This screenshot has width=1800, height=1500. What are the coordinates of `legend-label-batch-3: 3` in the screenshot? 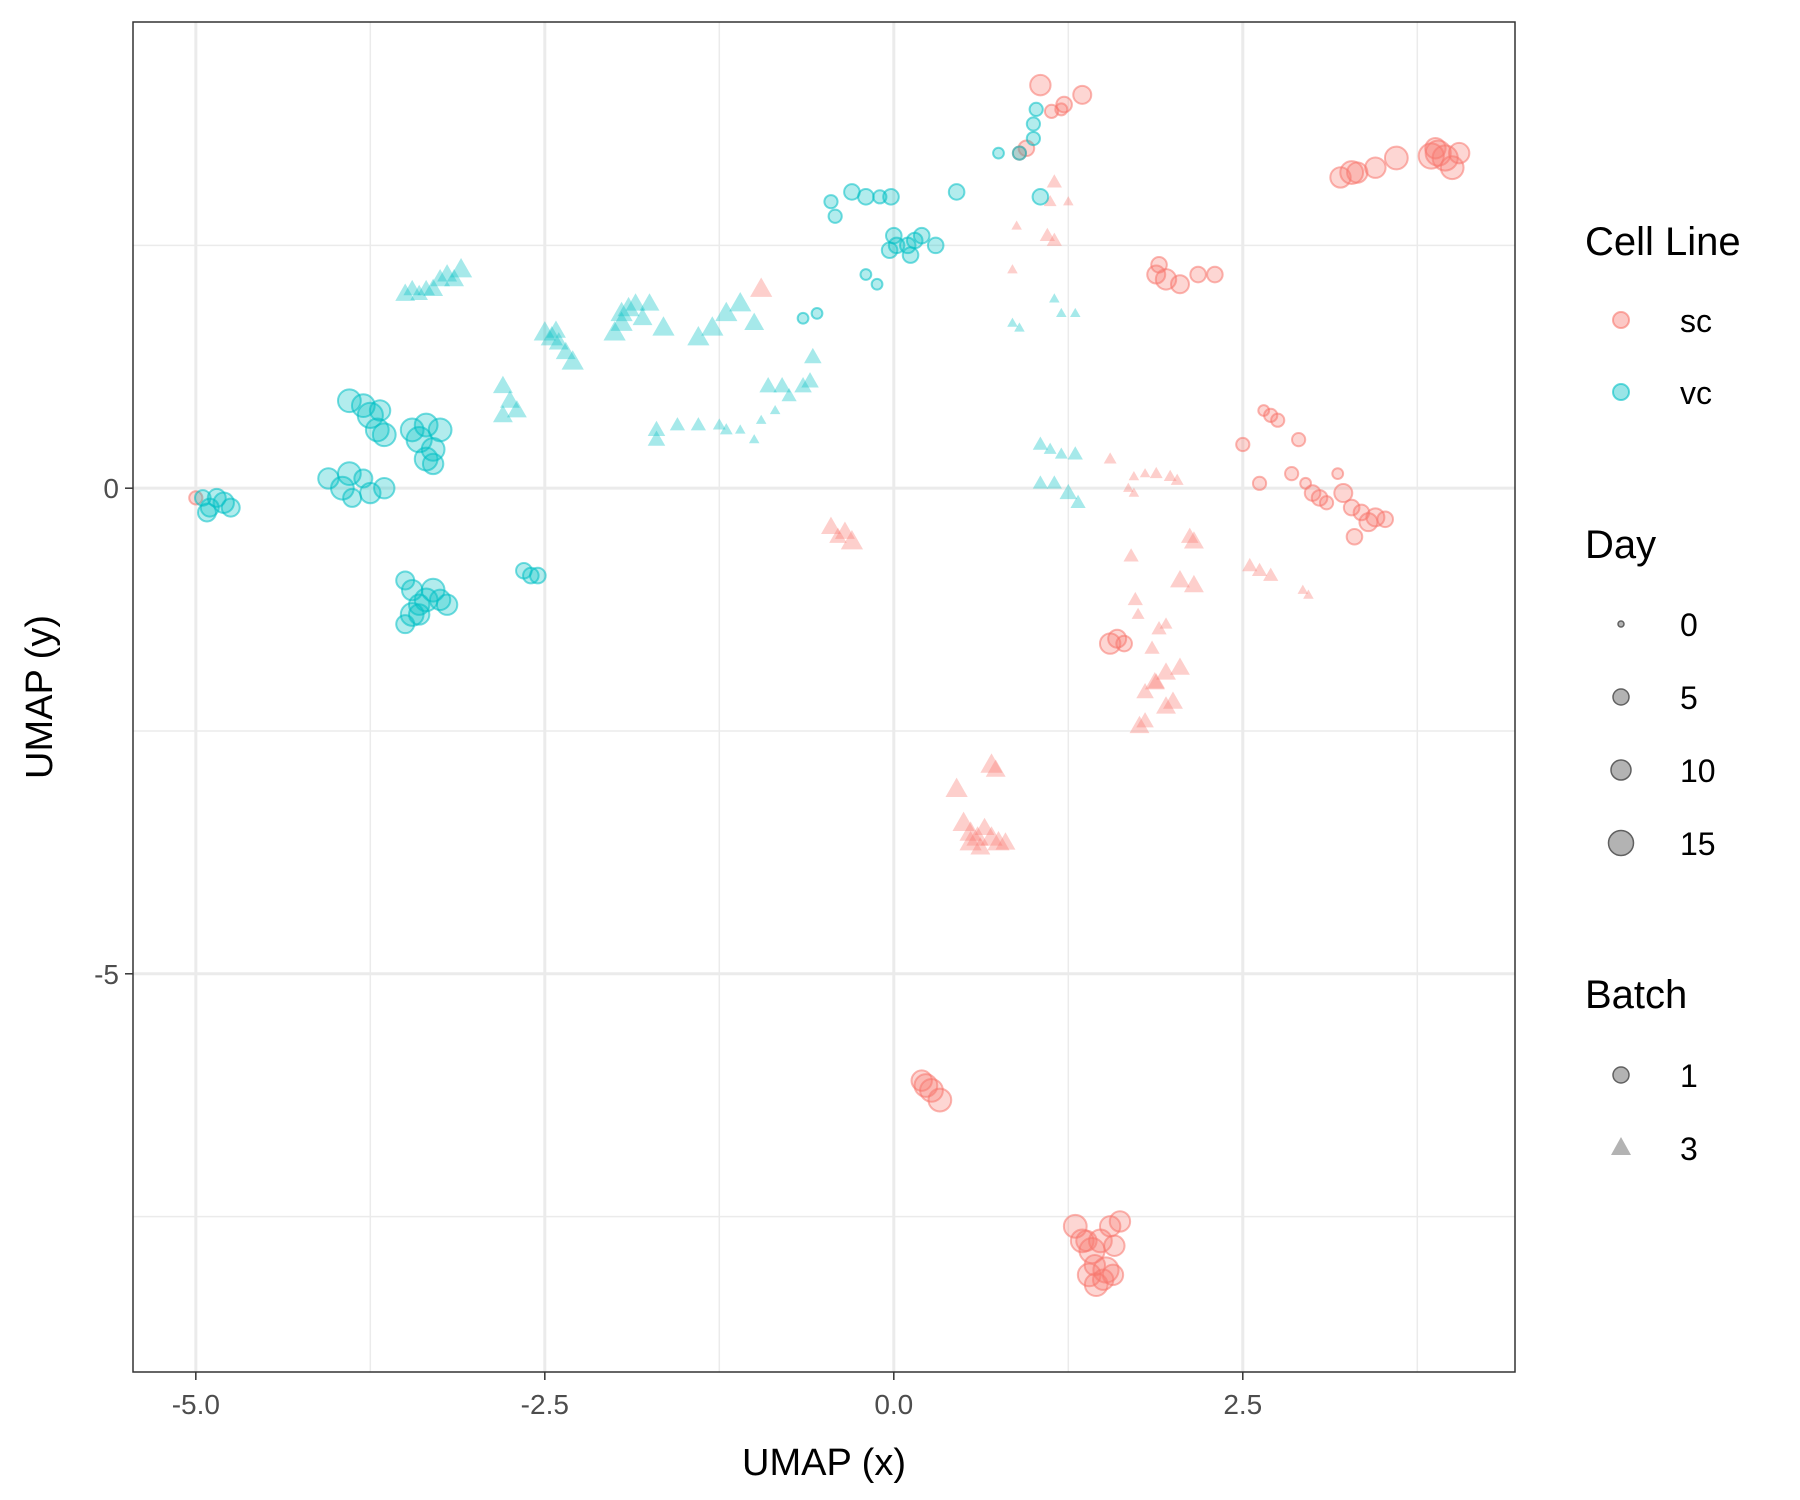 It's located at (1689, 1149).